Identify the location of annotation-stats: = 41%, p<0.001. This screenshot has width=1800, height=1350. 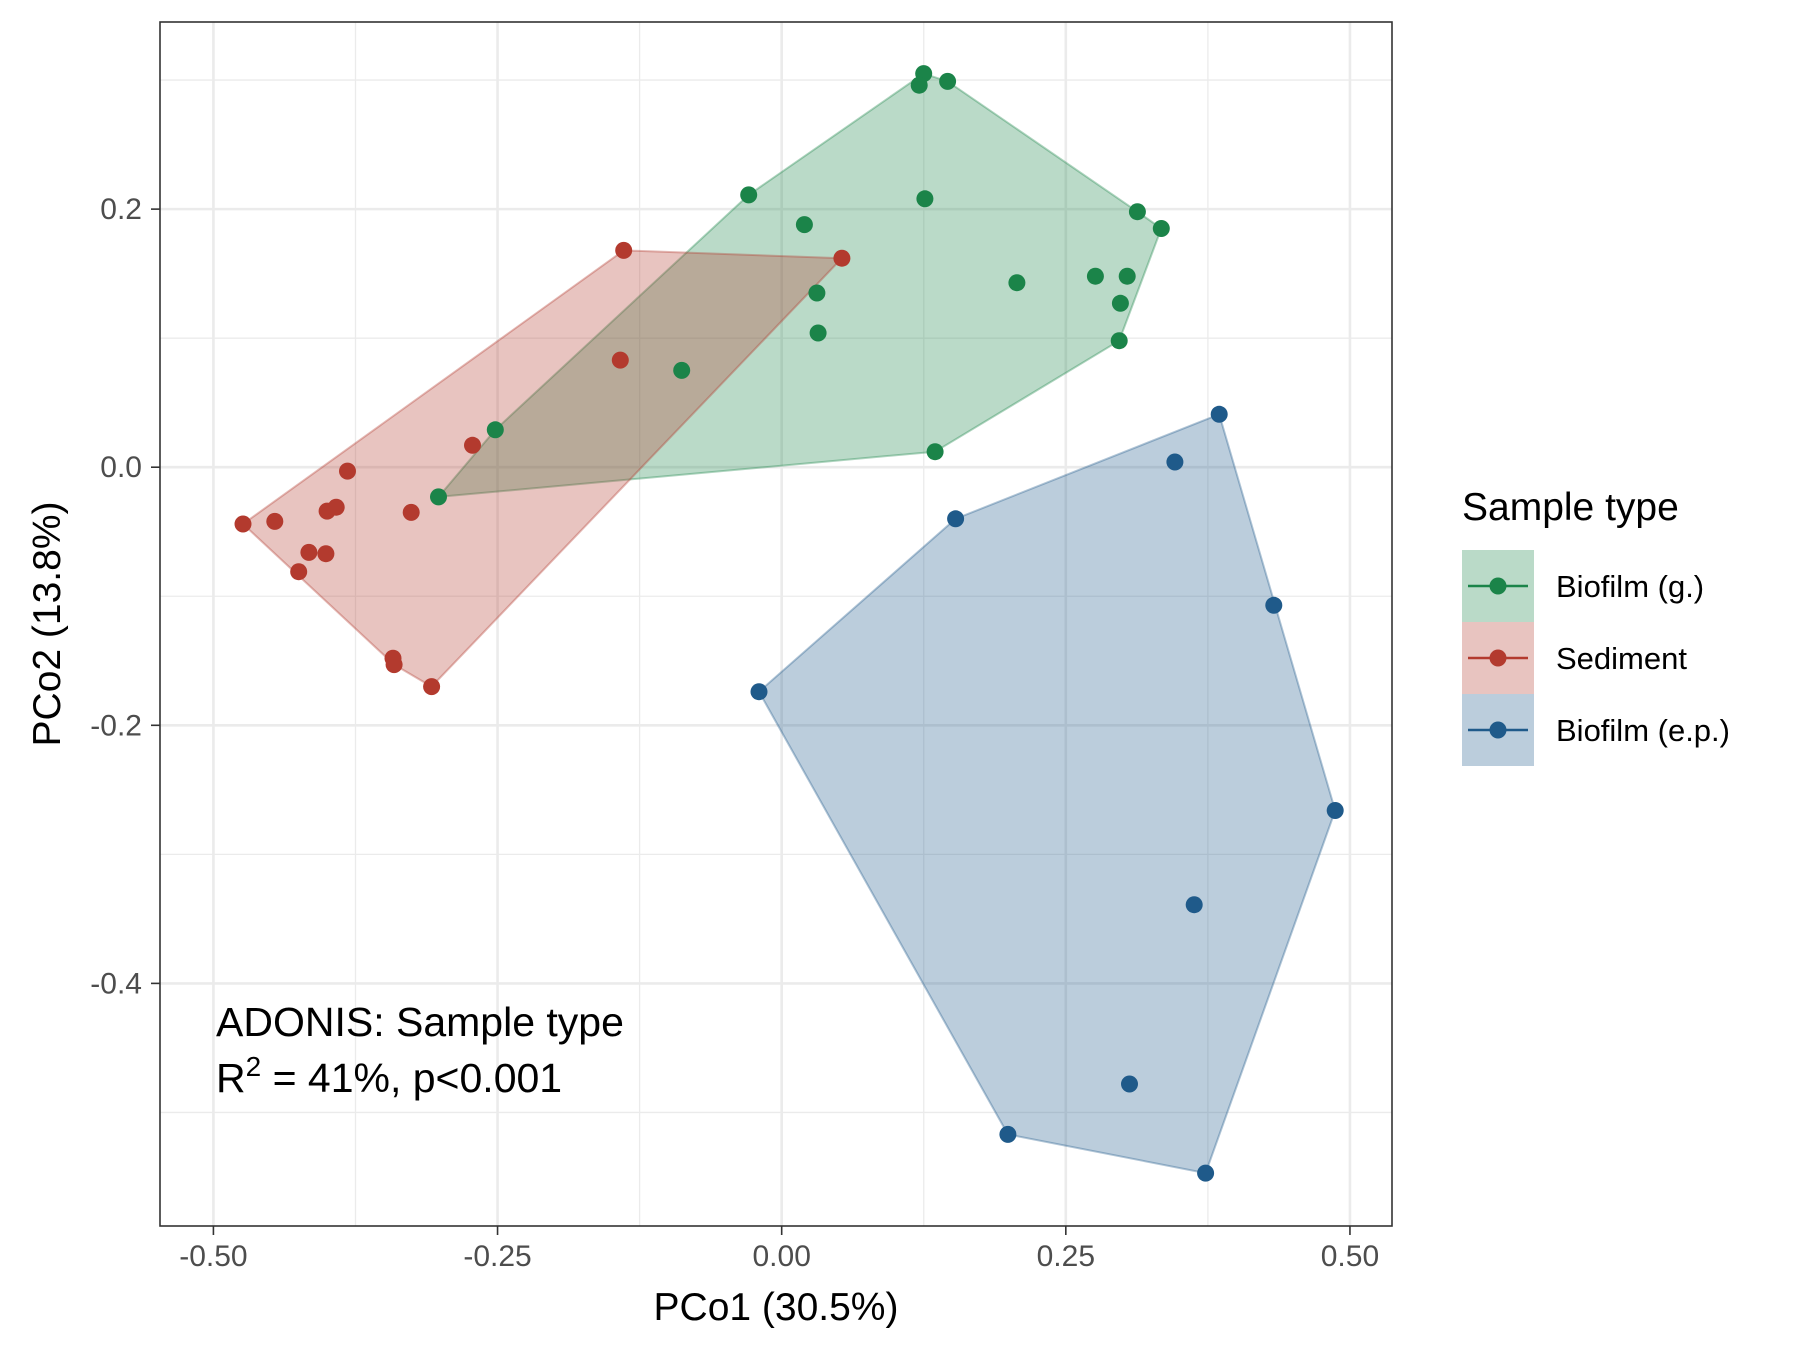
(411, 1078).